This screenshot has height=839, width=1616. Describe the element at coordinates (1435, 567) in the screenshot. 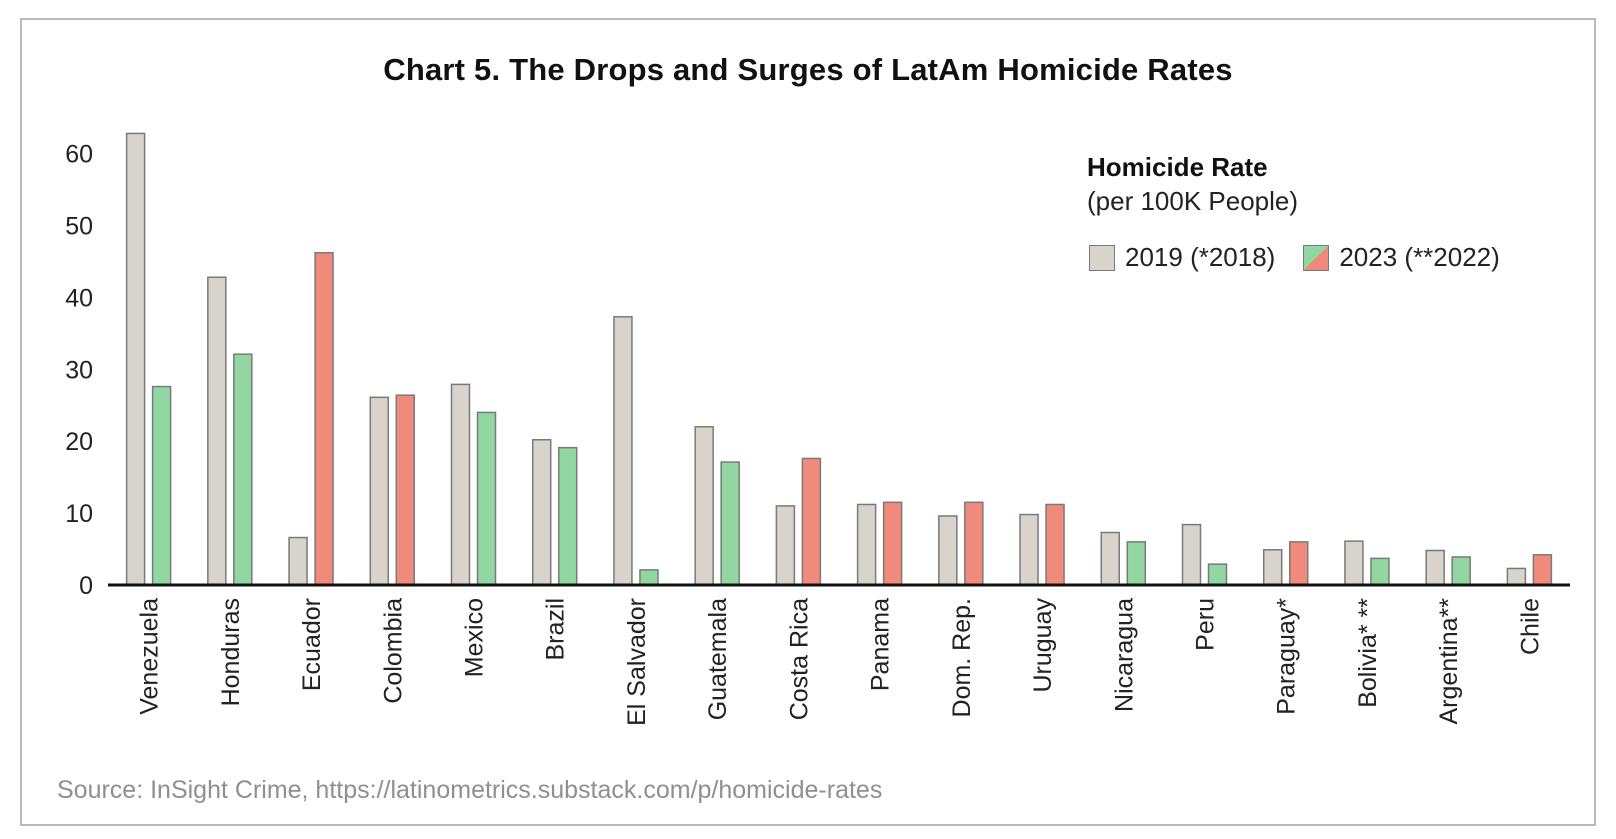

I see `bar-2019-argentina` at that location.